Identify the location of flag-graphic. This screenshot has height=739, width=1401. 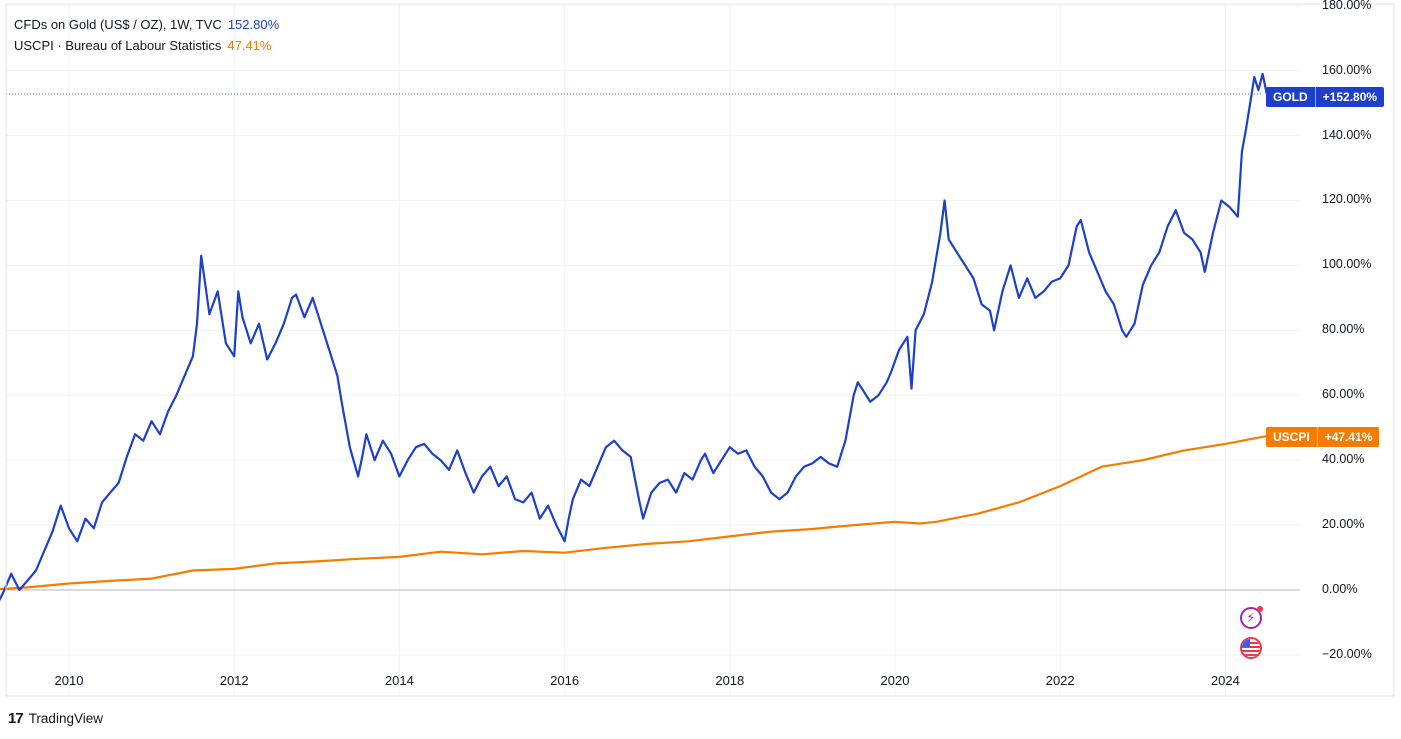
(1251, 648).